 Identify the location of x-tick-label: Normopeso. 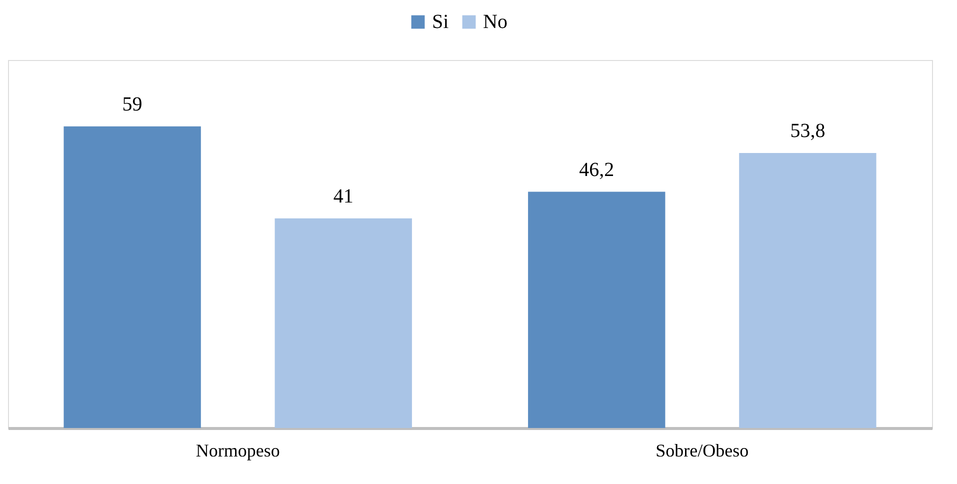
(238, 450).